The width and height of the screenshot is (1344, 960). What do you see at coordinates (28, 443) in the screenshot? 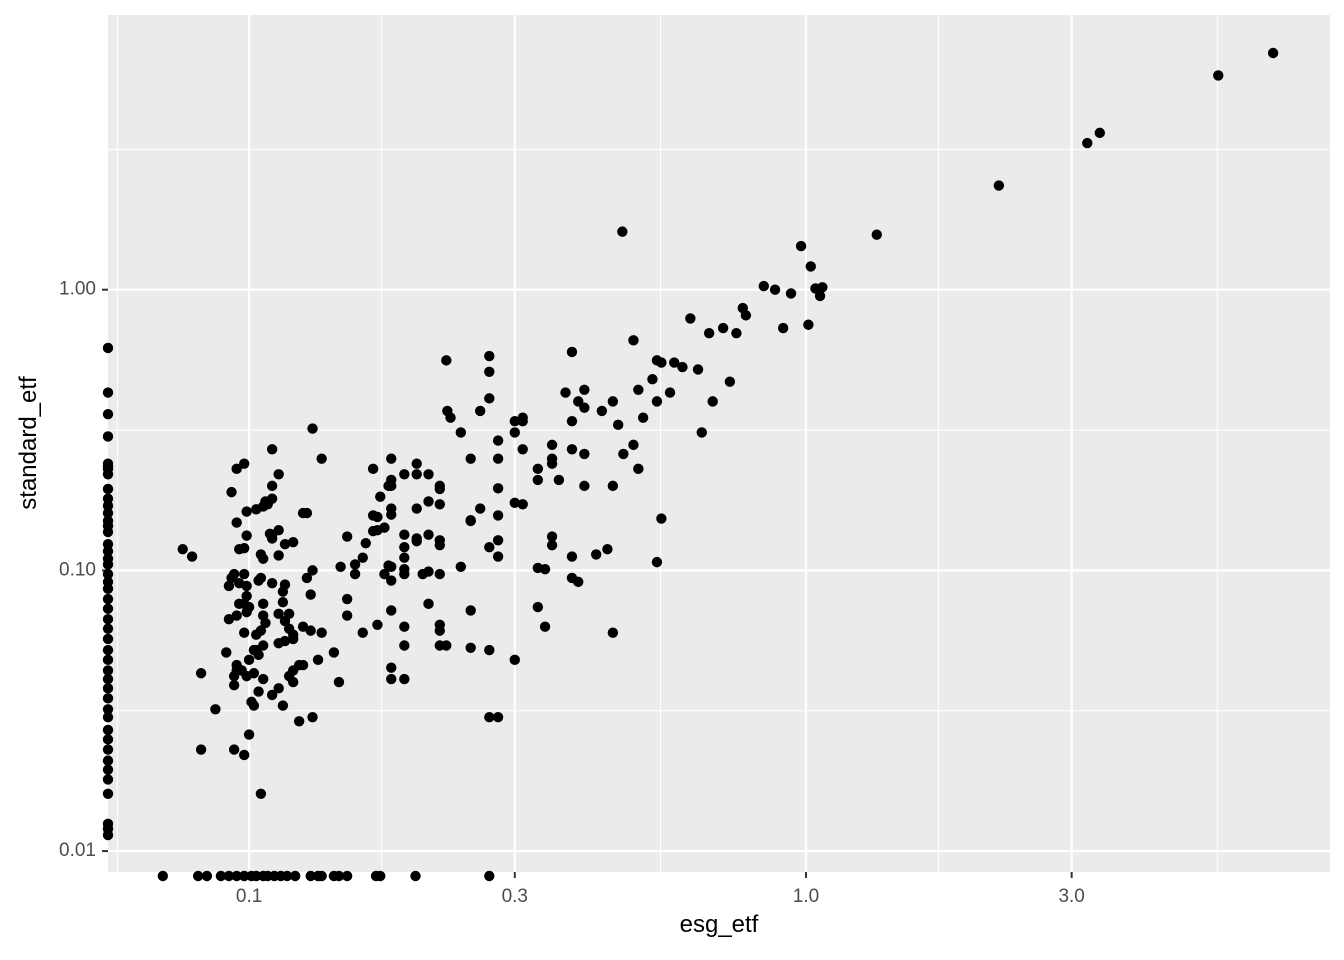
I see `y-axis-title: standard_etf` at bounding box center [28, 443].